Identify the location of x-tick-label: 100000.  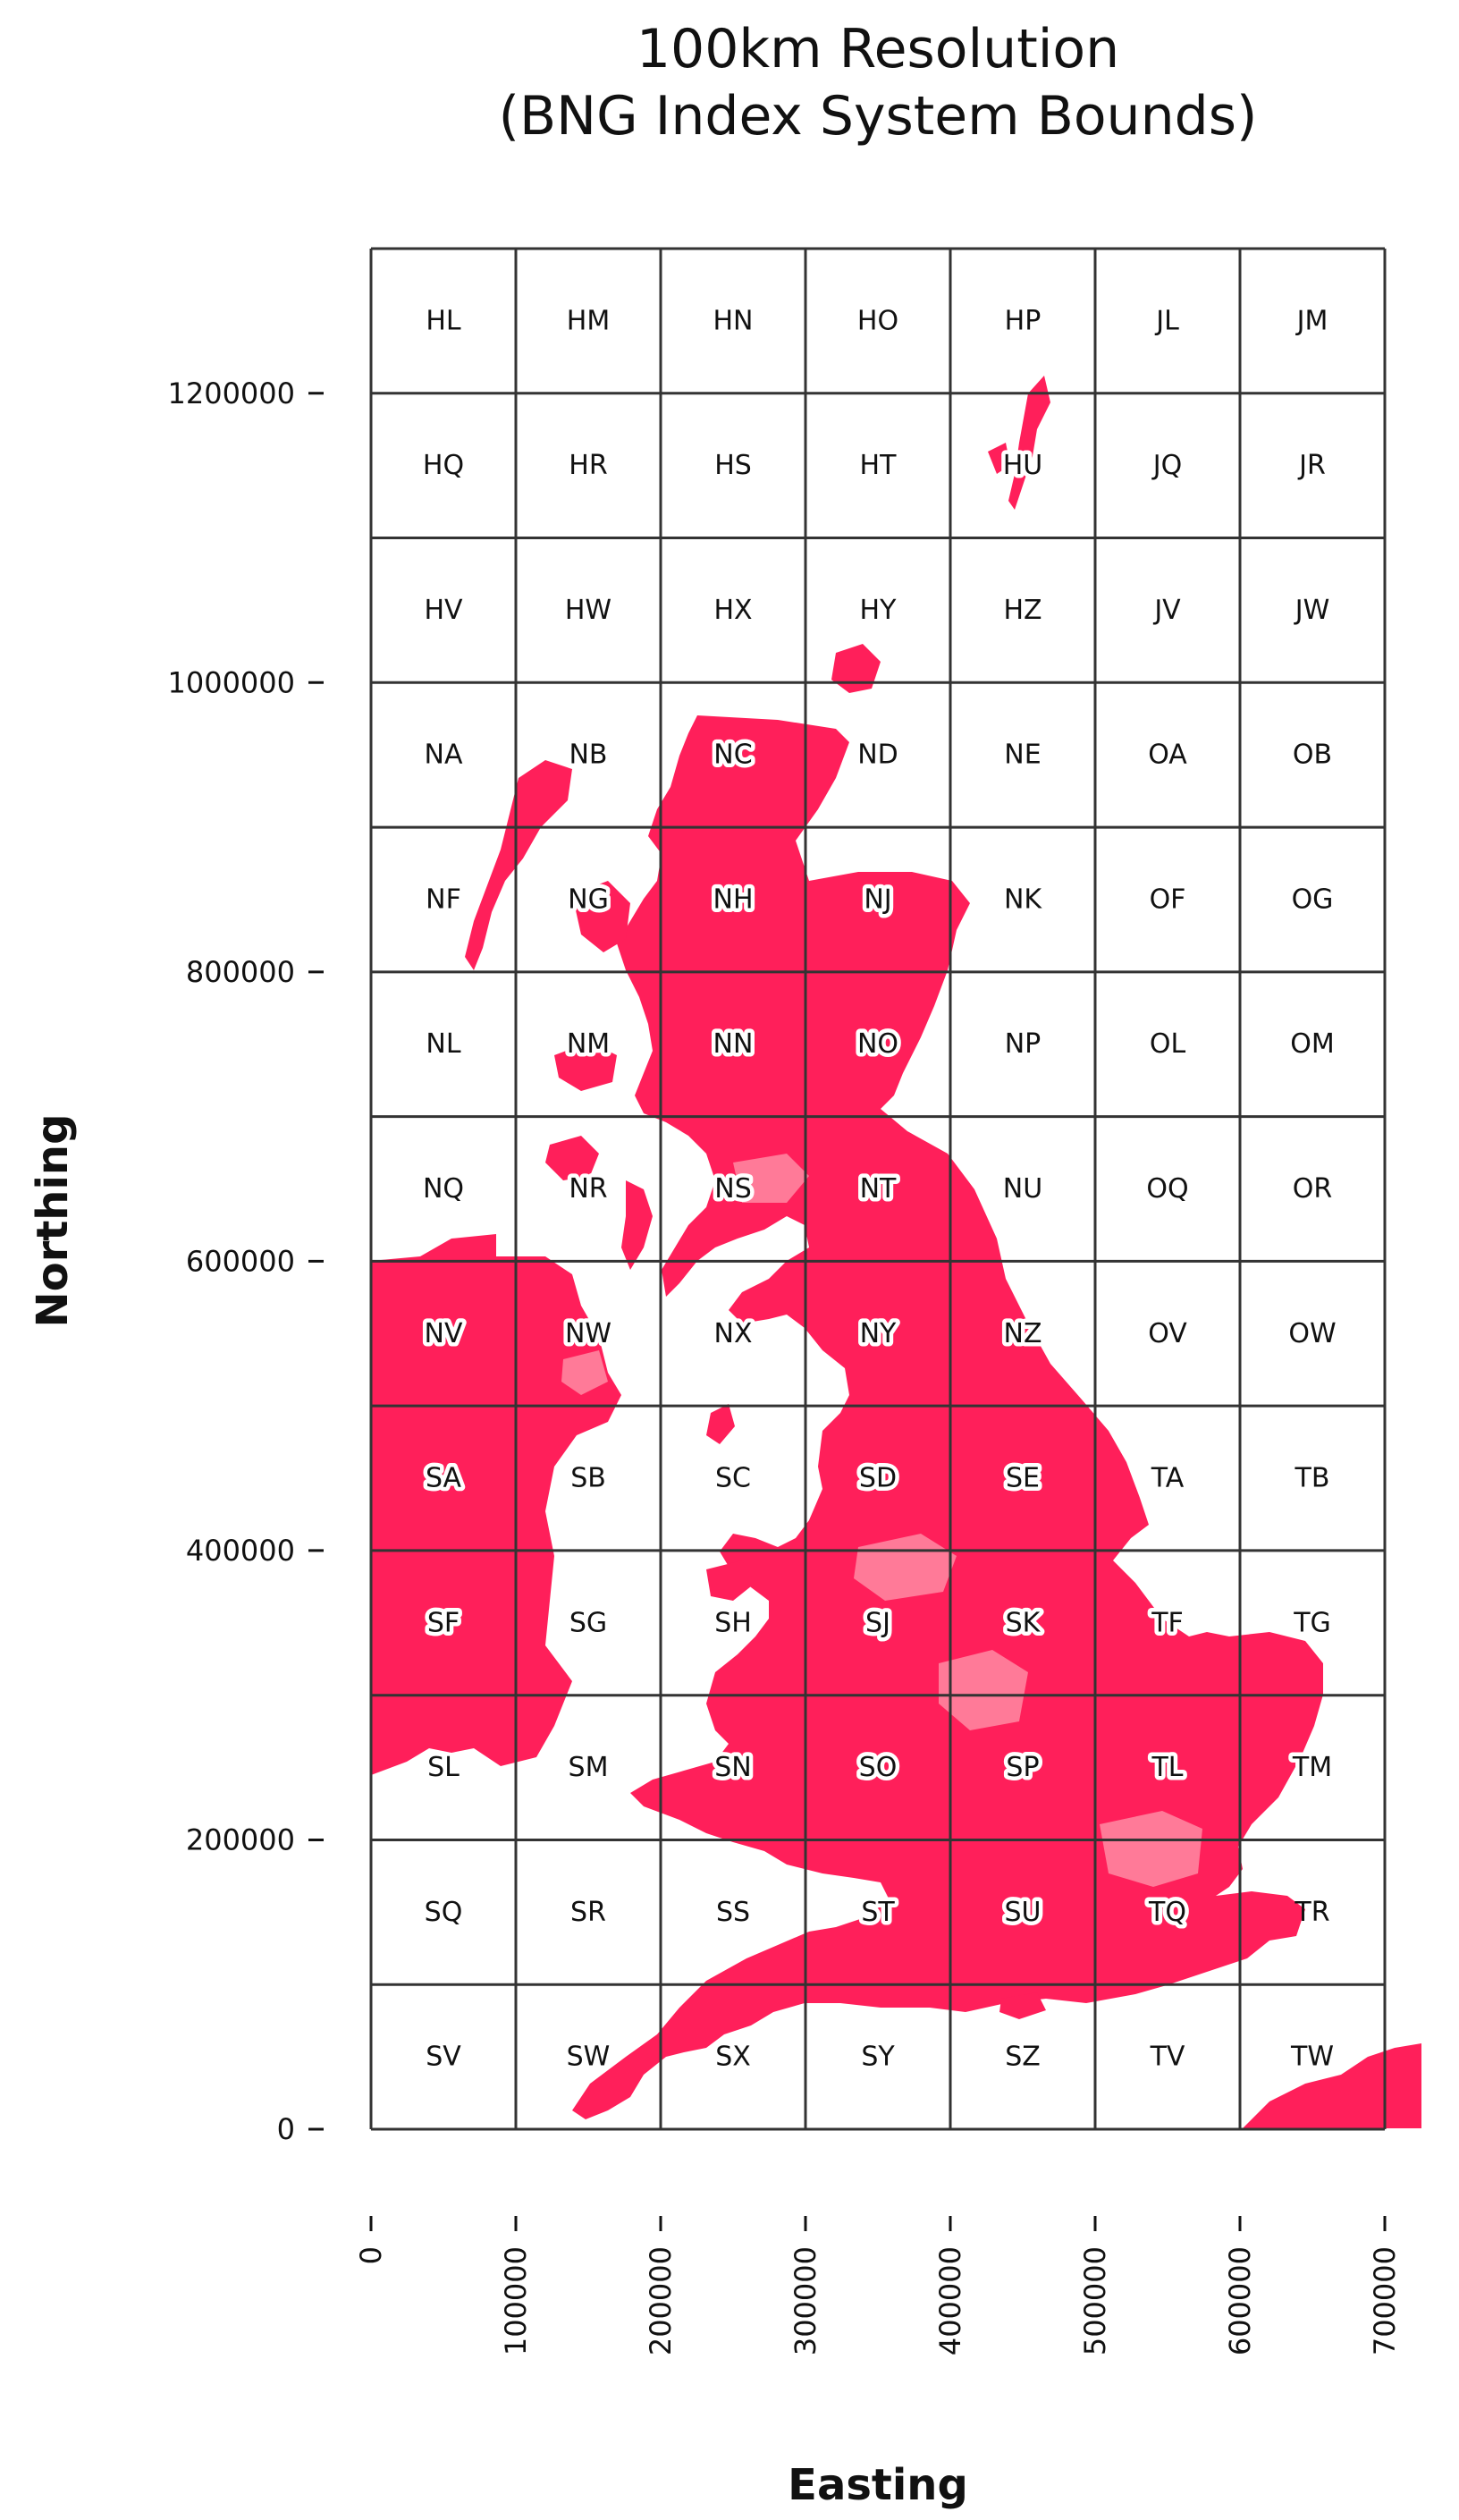
(516, 2300).